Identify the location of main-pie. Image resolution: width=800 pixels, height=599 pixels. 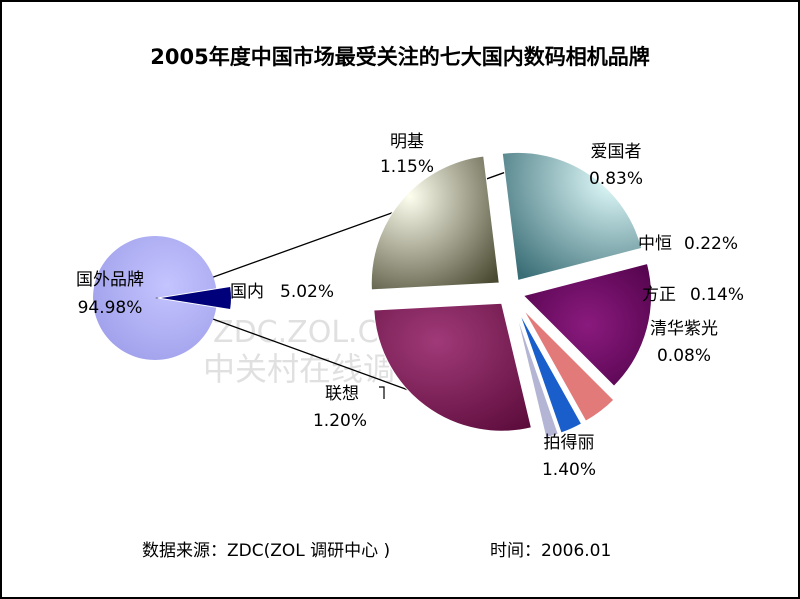
(161, 298).